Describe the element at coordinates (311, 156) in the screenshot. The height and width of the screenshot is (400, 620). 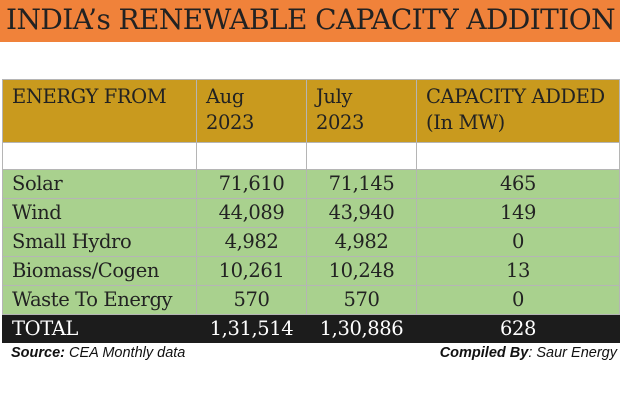
I see `blank-row` at that location.